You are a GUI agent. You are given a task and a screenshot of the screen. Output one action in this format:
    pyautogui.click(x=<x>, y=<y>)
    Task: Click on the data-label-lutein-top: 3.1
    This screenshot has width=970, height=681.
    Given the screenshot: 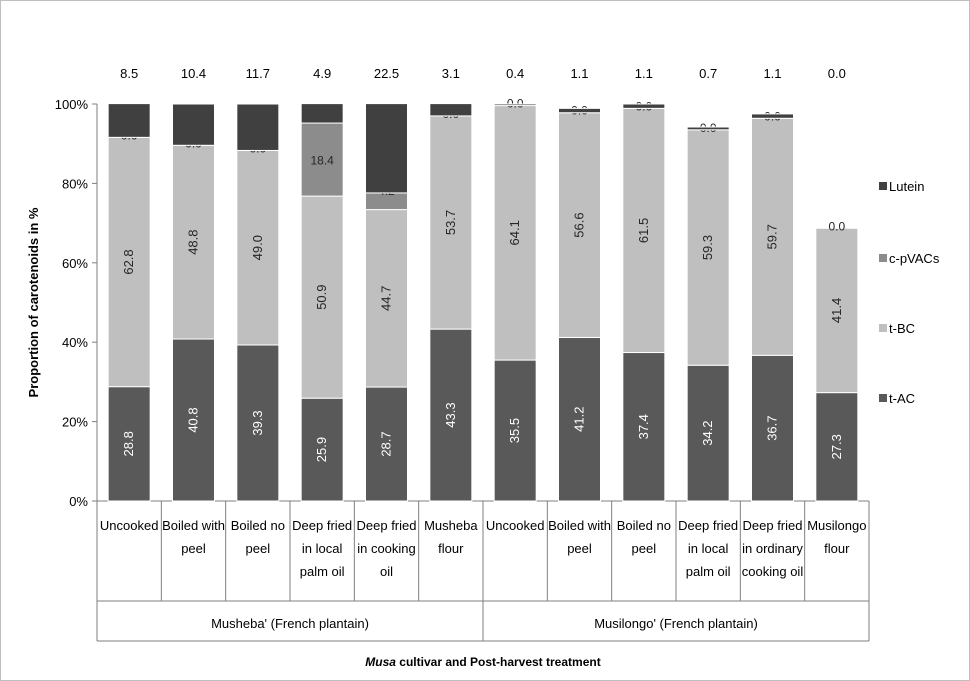 What is the action you would take?
    pyautogui.click(x=451, y=73)
    